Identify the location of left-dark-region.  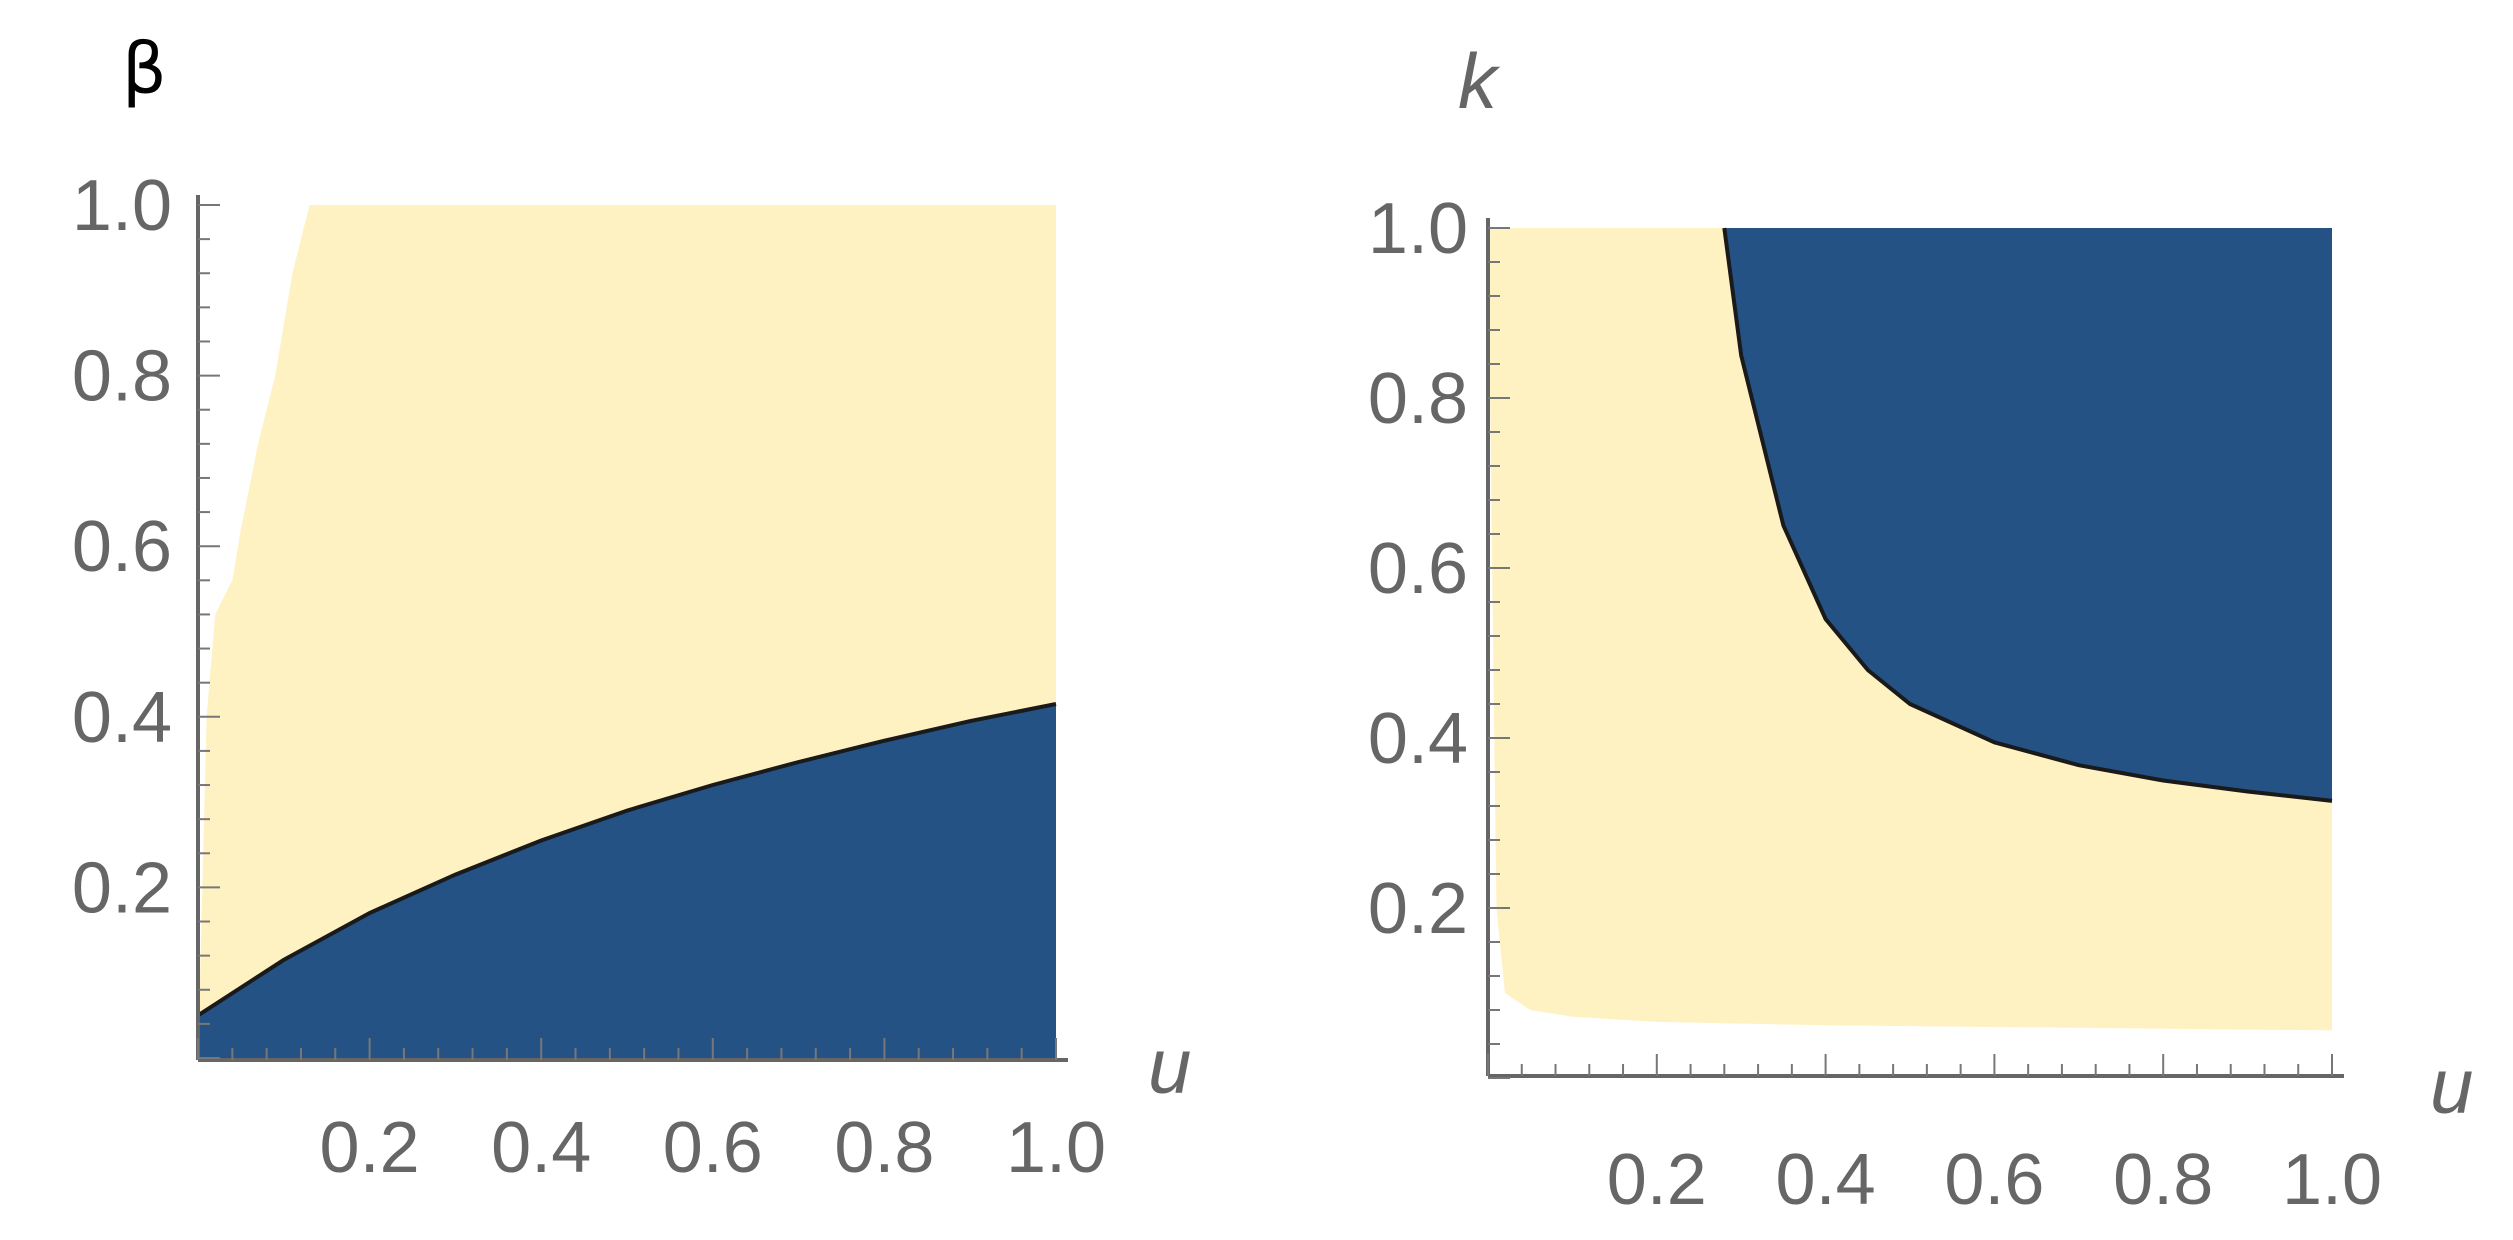
(627, 881).